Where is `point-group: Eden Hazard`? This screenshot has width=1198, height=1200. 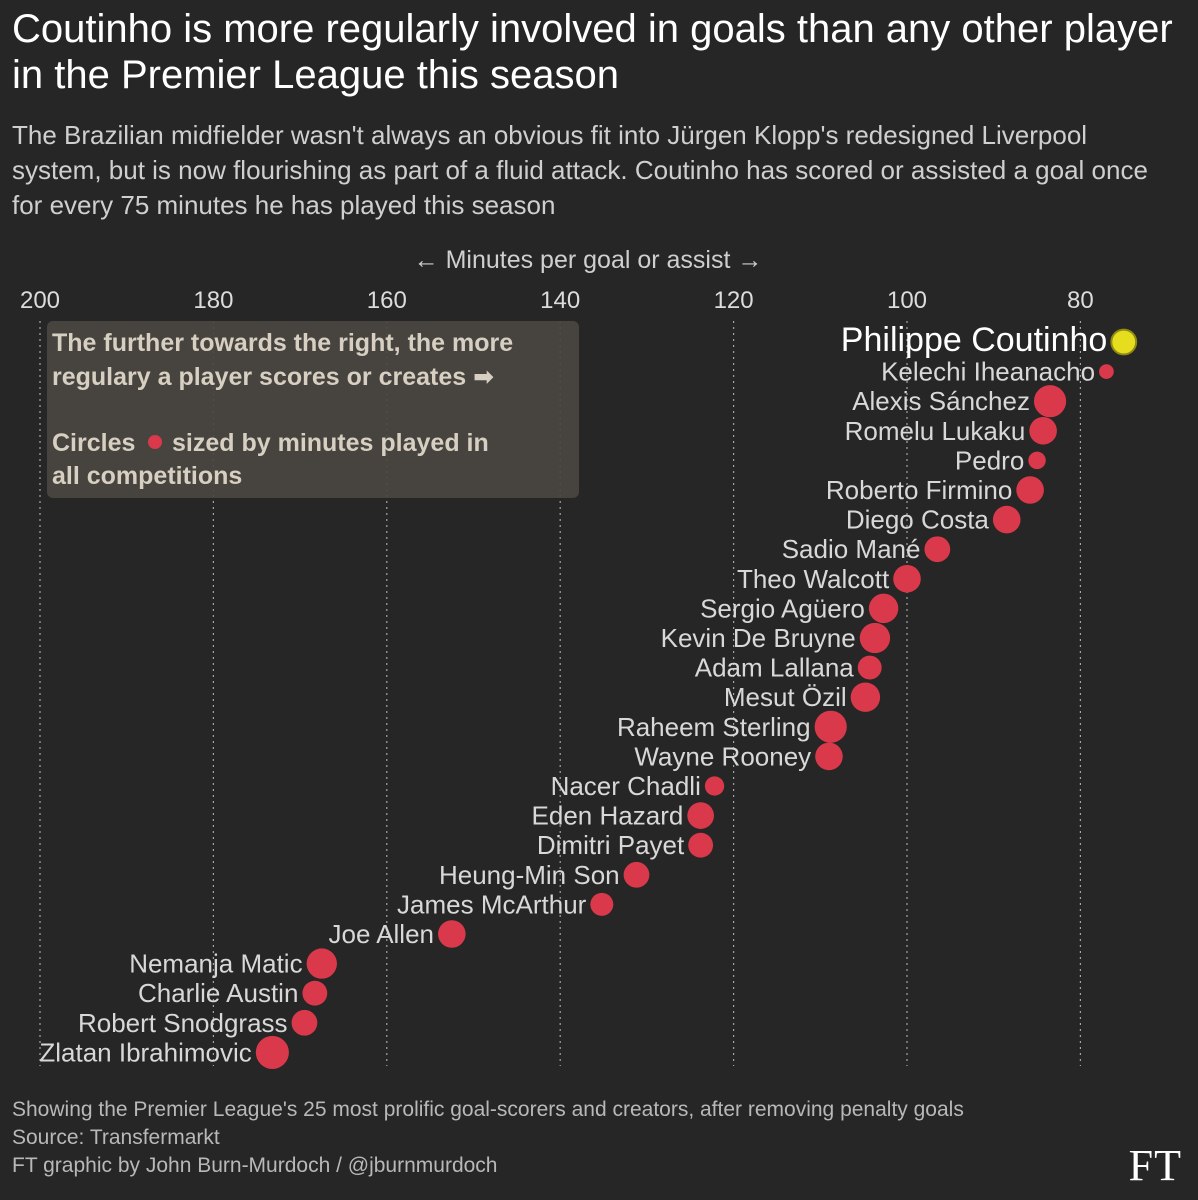 point-group: Eden Hazard is located at coordinates (623, 816).